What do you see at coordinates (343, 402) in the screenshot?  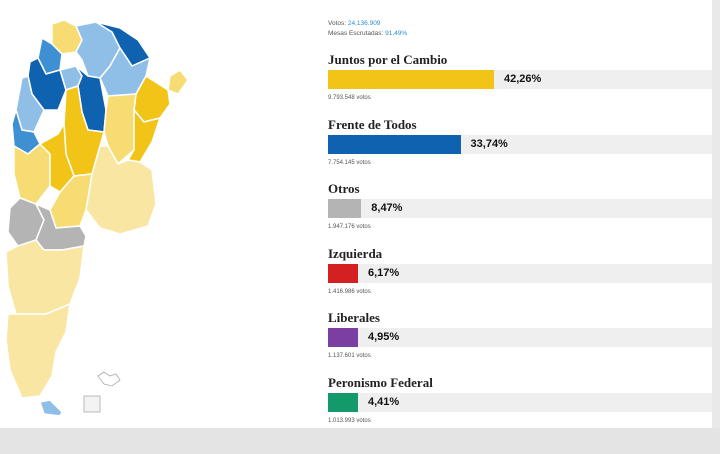 I see `bar-peronismo-federal` at bounding box center [343, 402].